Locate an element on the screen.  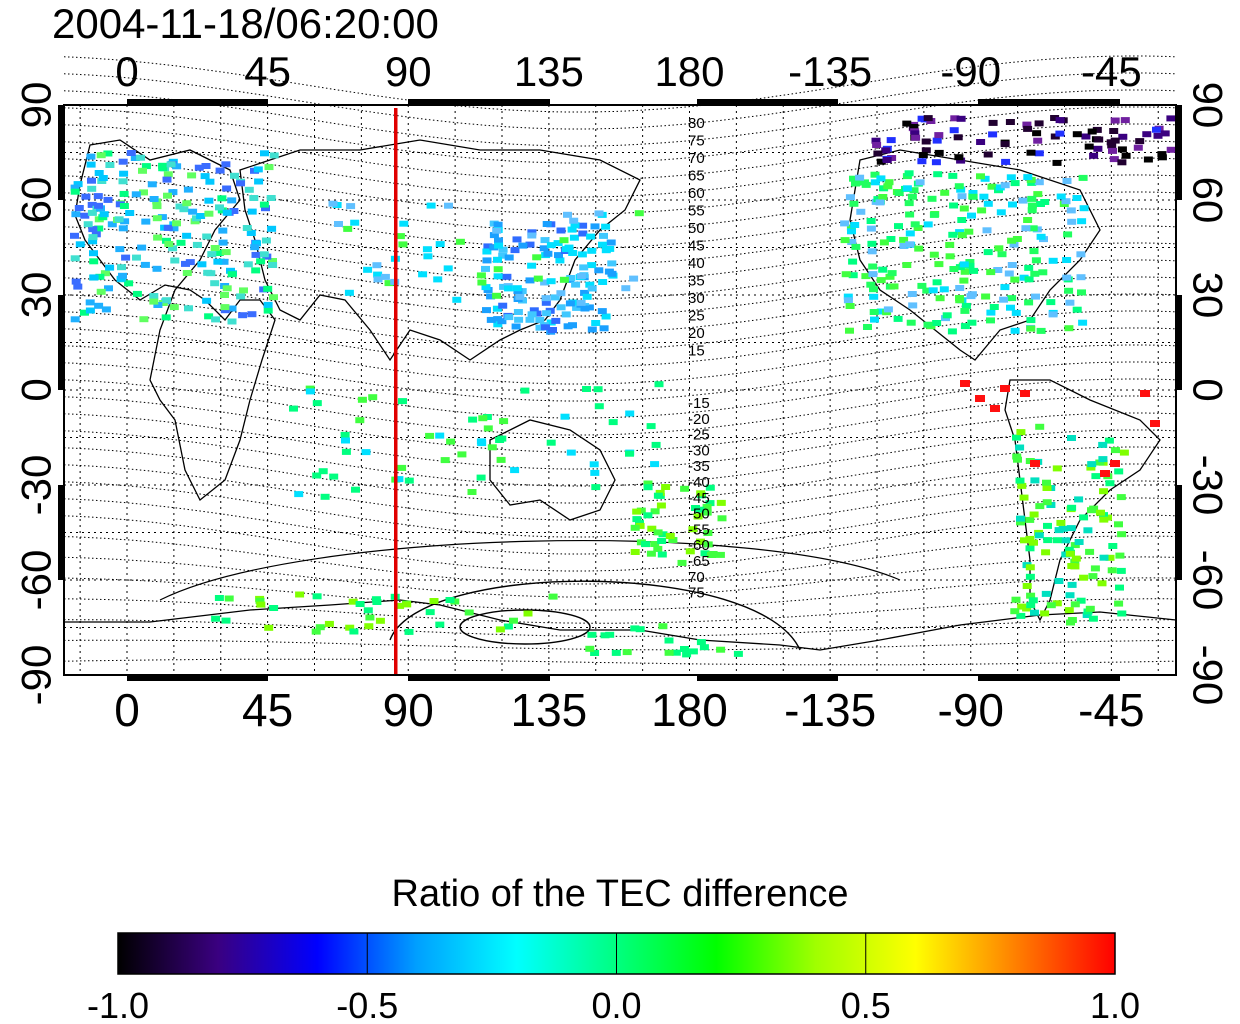
contour-label: -20 is located at coordinates (699, 419).